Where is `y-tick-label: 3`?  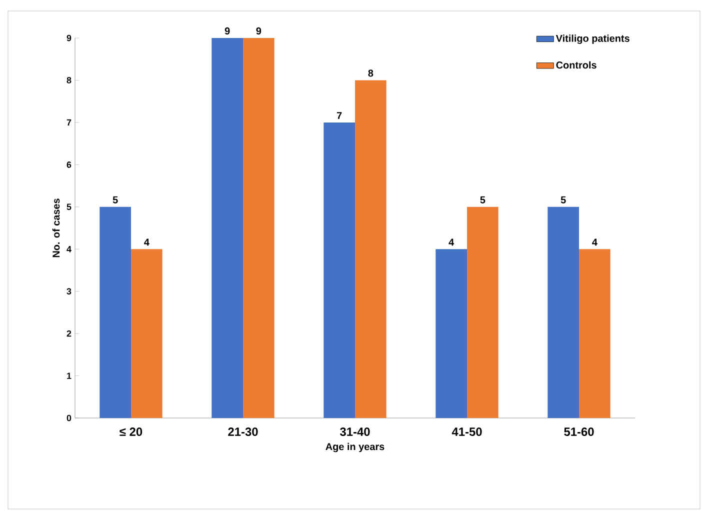 y-tick-label: 3 is located at coordinates (69, 291).